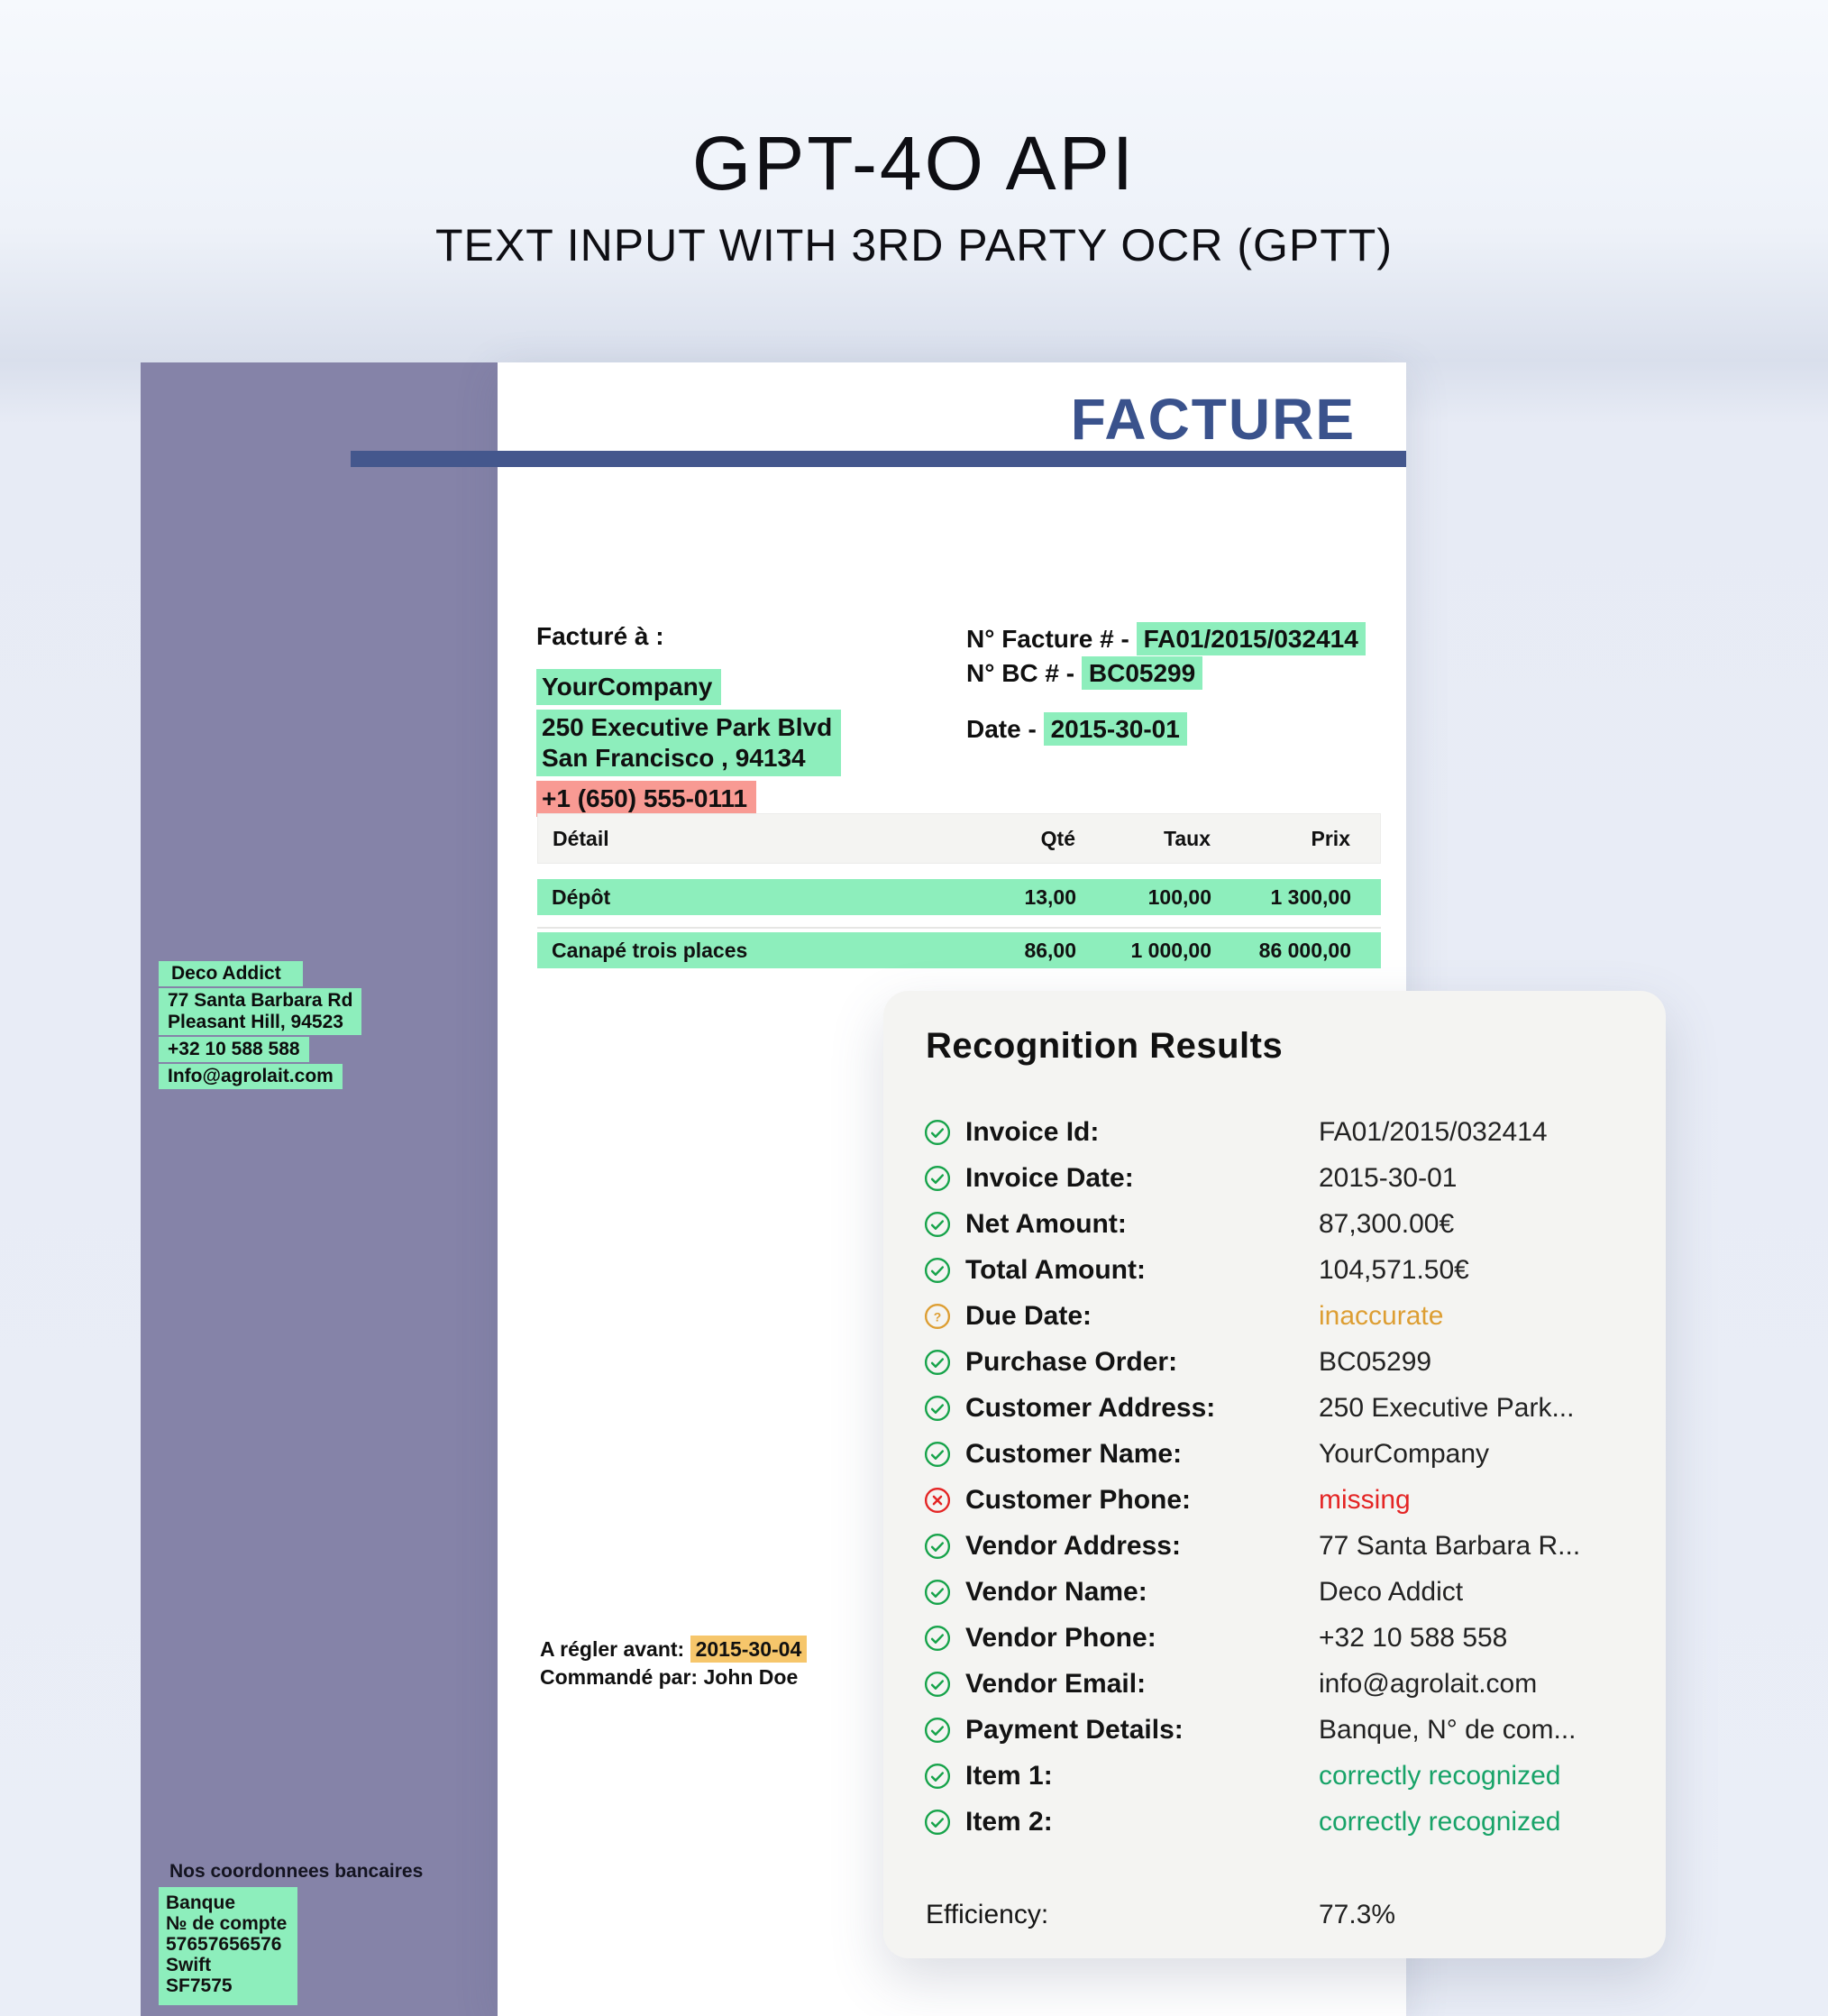 The width and height of the screenshot is (1828, 2016). I want to click on vendor-email-highlight: Info@agrolait.com, so click(251, 1077).